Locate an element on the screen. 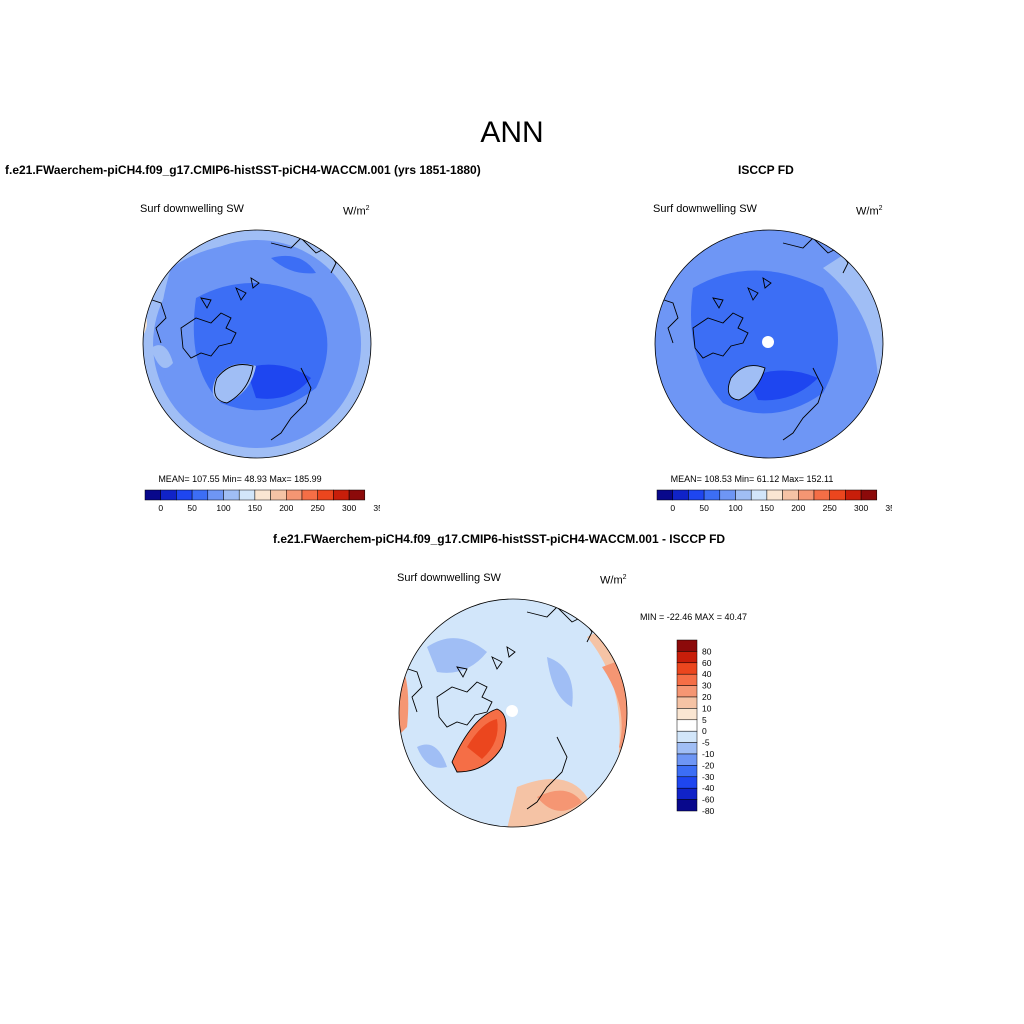  colorbar-tick-label: 40 is located at coordinates (707, 674).